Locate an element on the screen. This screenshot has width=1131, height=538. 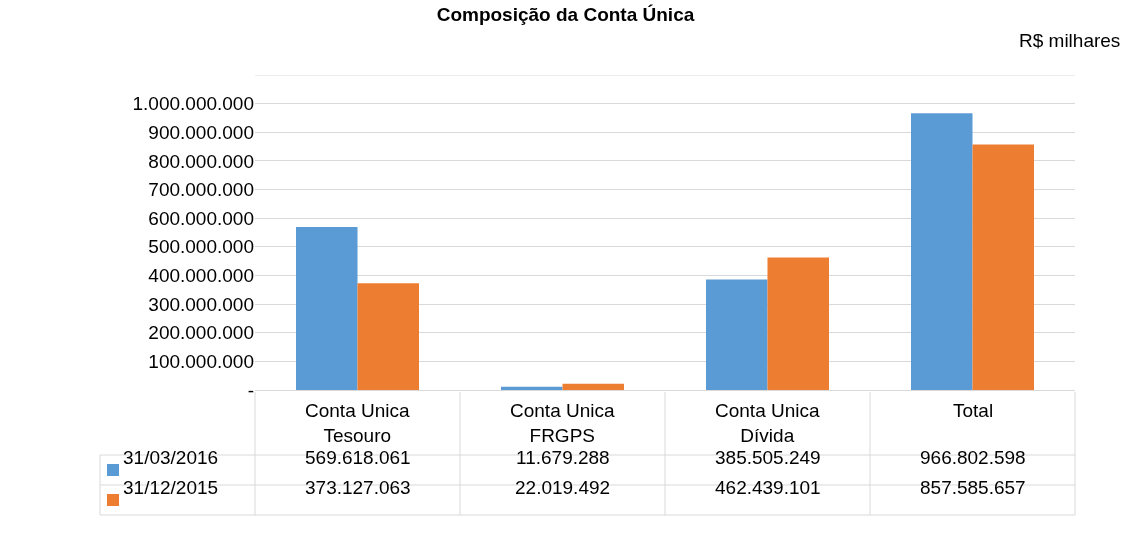
y-tick-label: 700.000.000 is located at coordinates (201, 190).